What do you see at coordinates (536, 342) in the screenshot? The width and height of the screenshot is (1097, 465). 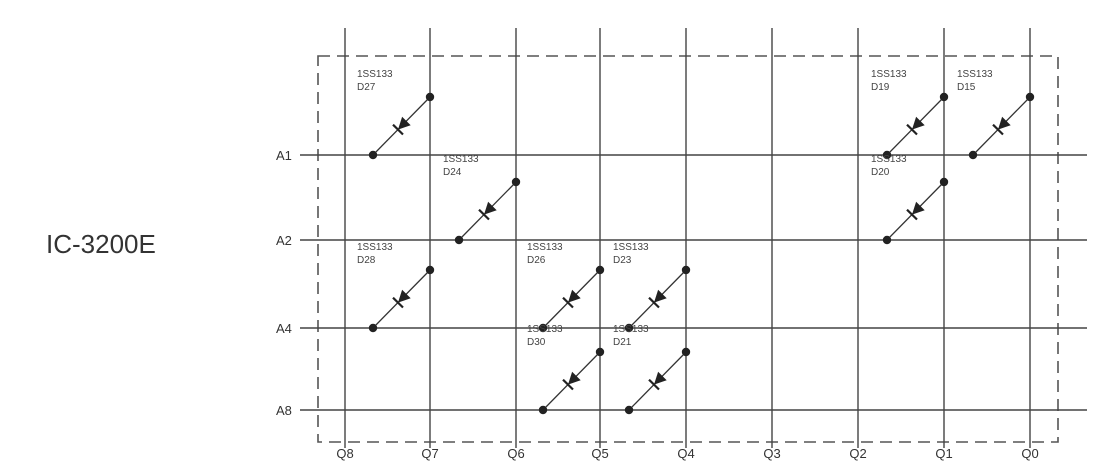 I see `diode-ref-label: D30` at bounding box center [536, 342].